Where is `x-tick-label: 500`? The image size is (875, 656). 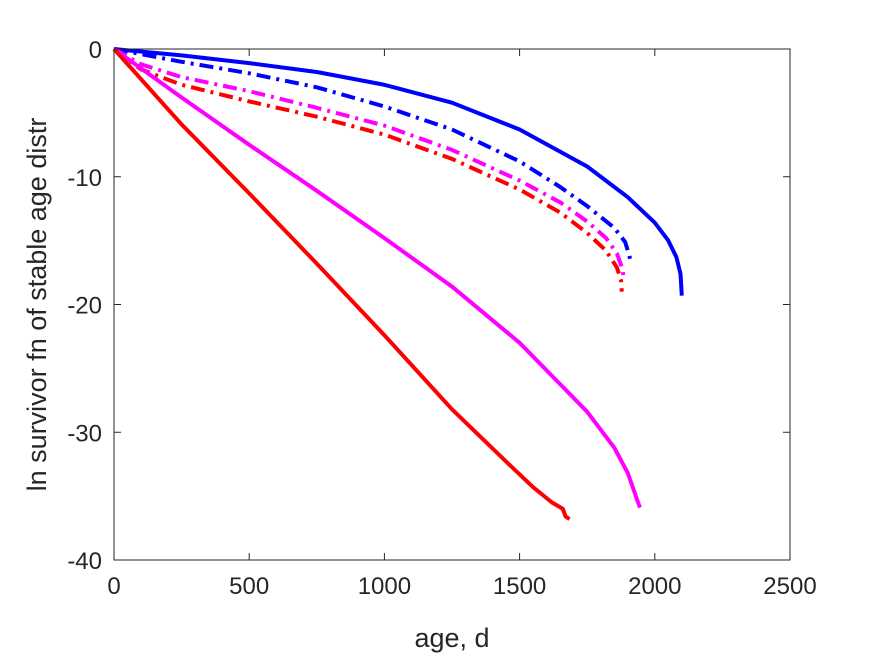 x-tick-label: 500 is located at coordinates (249, 586).